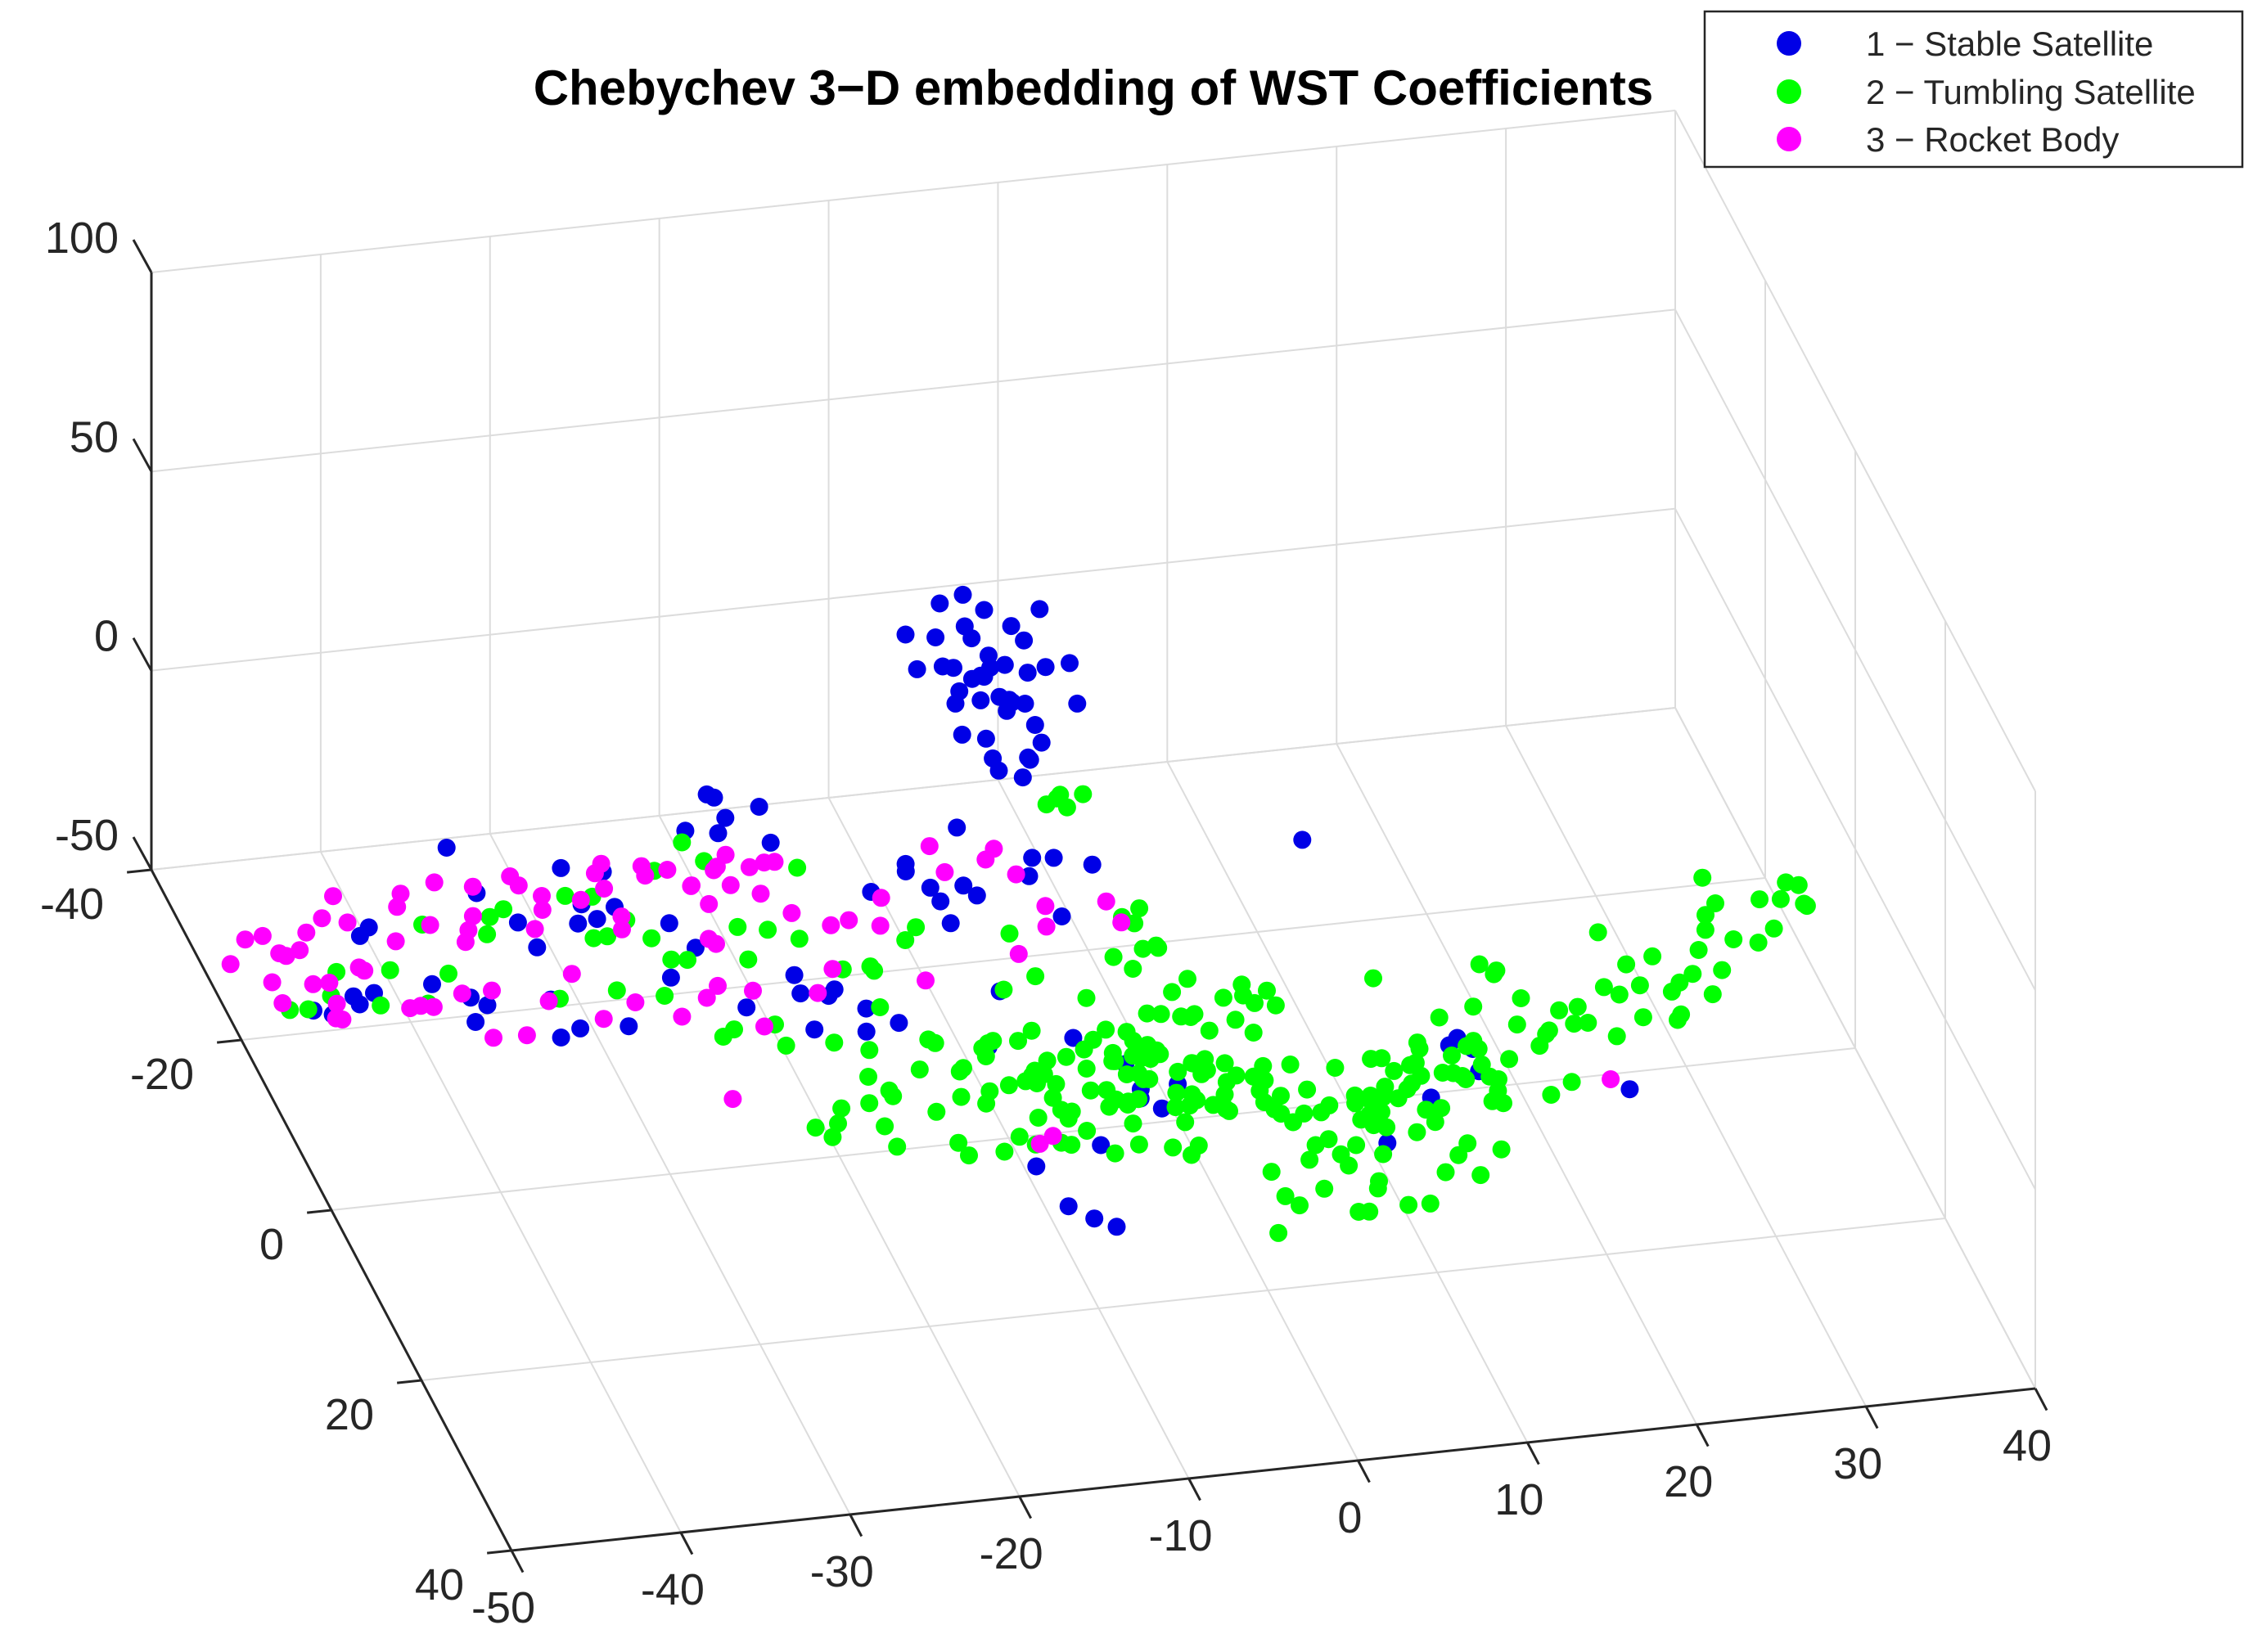 The image size is (2262, 1652). Describe the element at coordinates (1789, 43) in the screenshot. I see `legend-marker-stable` at that location.